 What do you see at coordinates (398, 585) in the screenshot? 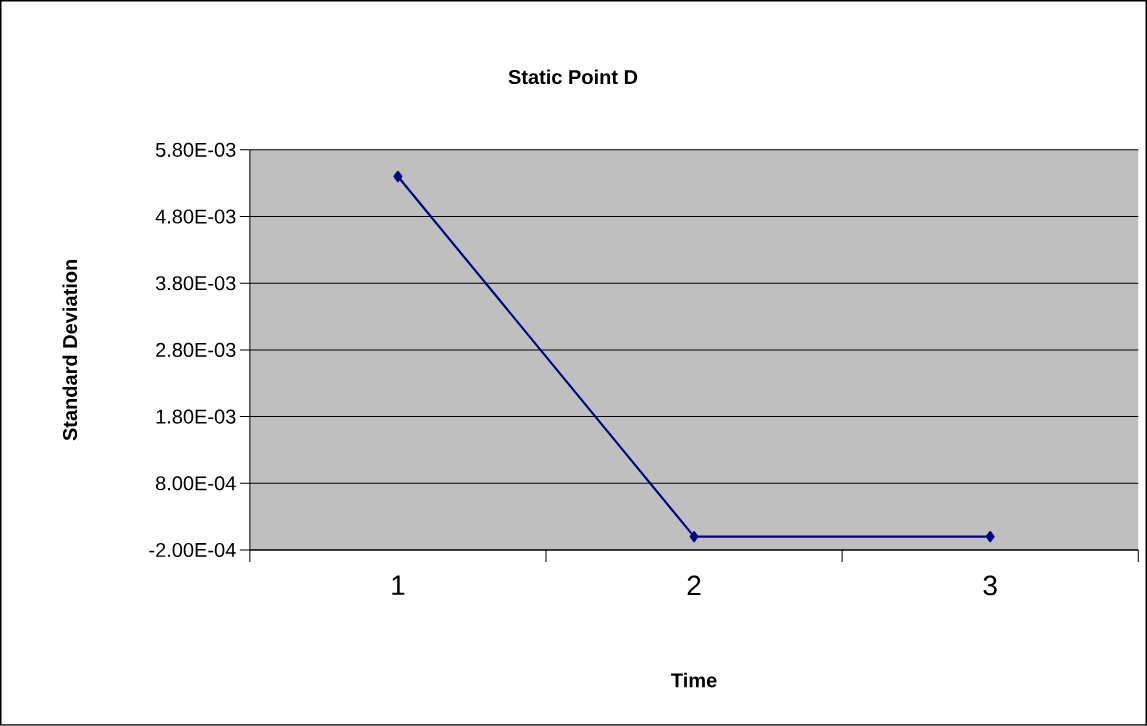
I see `x-tick-label: 1` at bounding box center [398, 585].